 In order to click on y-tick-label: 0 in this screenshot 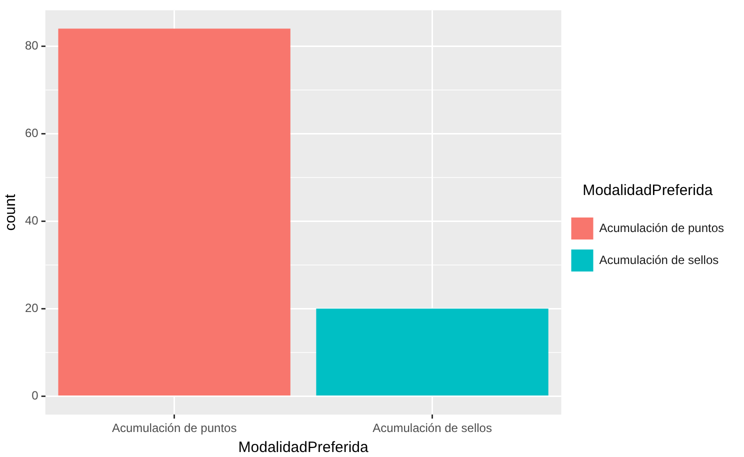, I will do `click(35, 395)`.